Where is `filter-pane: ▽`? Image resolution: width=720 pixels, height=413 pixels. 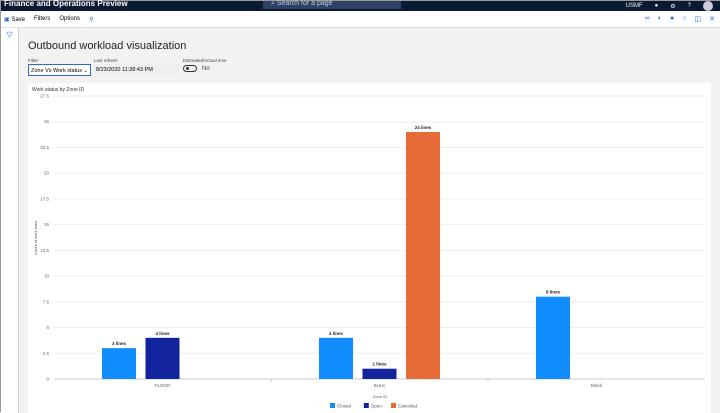
filter-pane: ▽ is located at coordinates (10, 220).